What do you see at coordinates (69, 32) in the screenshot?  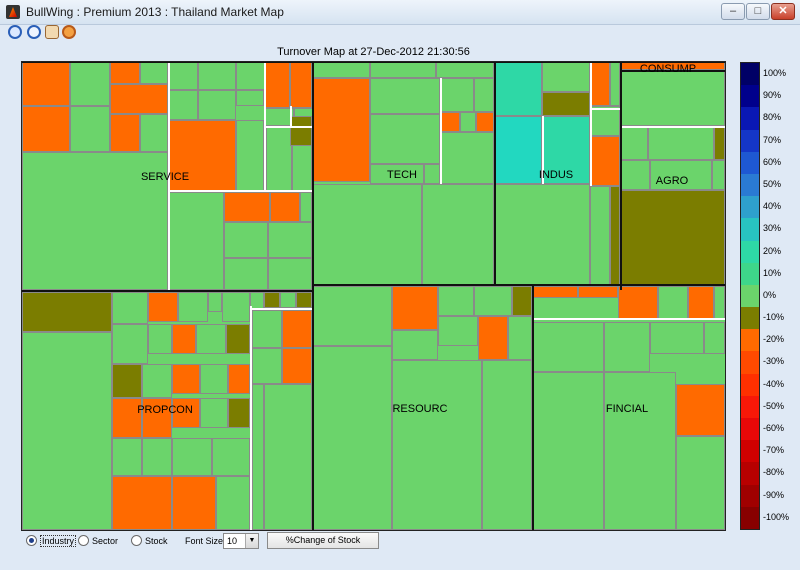 I see `data-cursor-icon` at bounding box center [69, 32].